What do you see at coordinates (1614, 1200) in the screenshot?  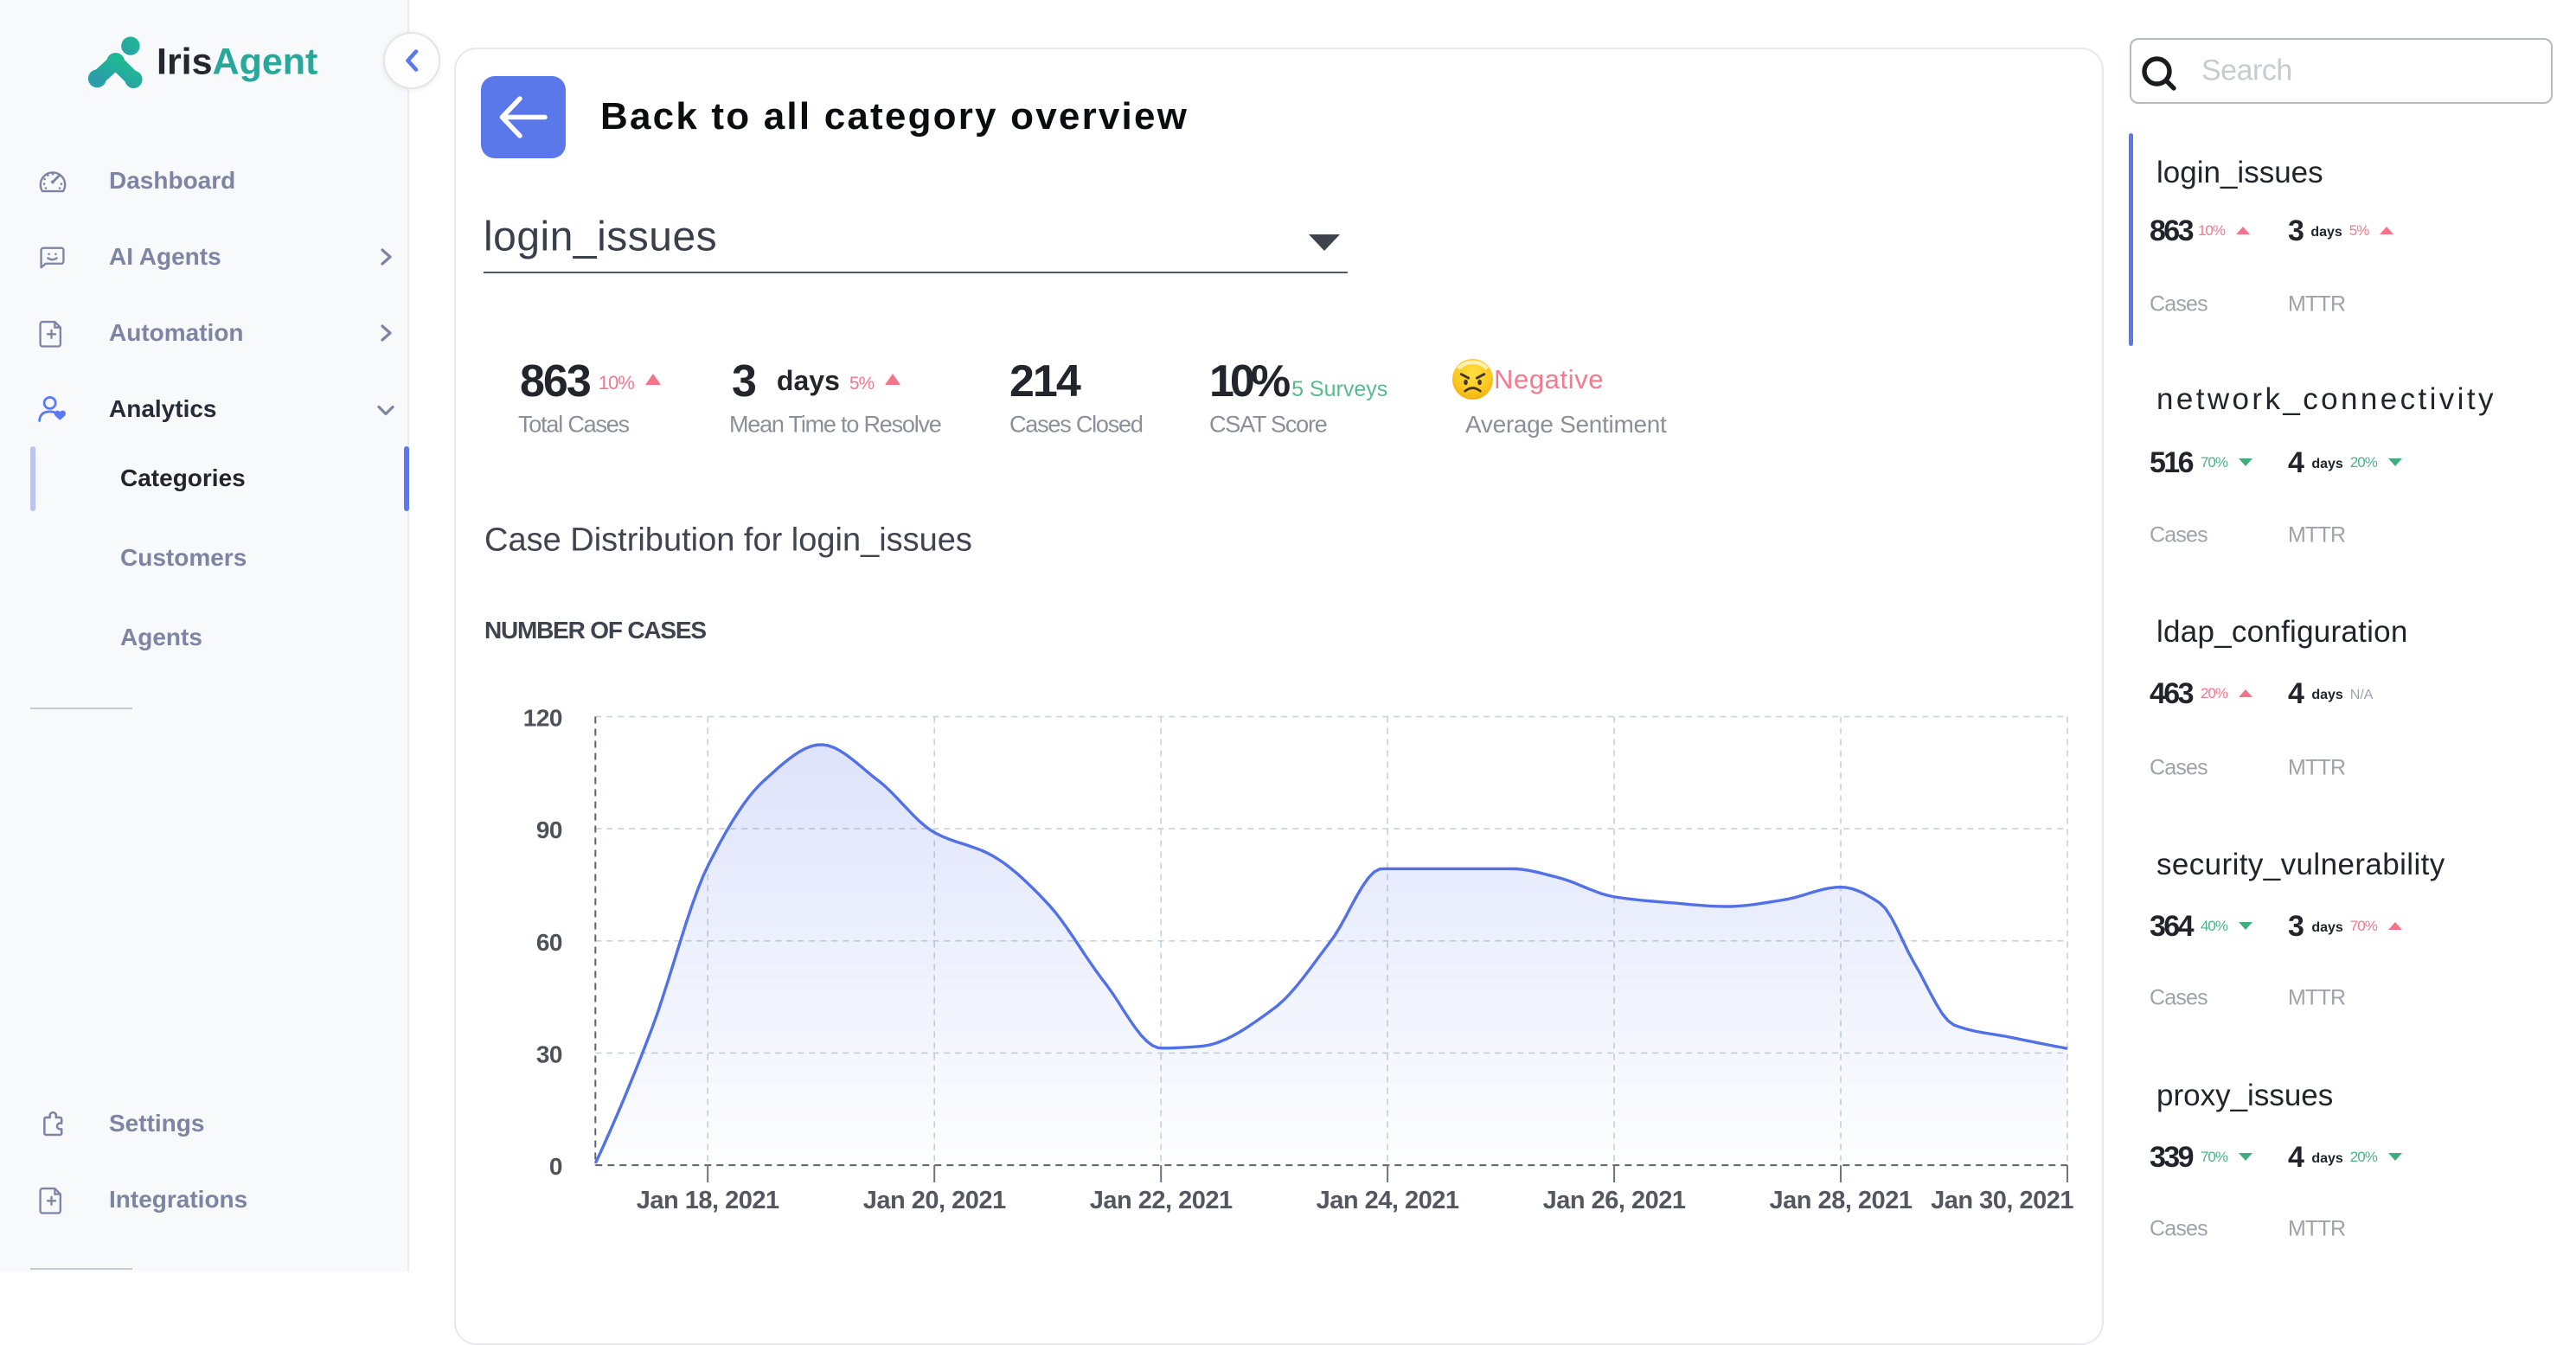 I see `svg-text: Jan 26, 2021` at bounding box center [1614, 1200].